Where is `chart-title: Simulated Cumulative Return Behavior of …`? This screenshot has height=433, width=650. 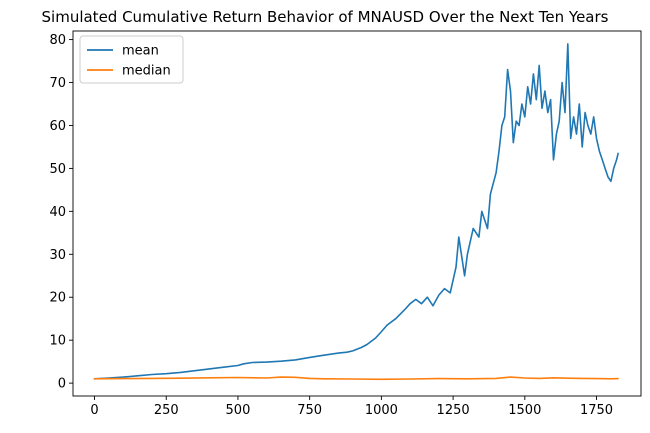
chart-title: Simulated Cumulative Return Behavior of … is located at coordinates (325, 17).